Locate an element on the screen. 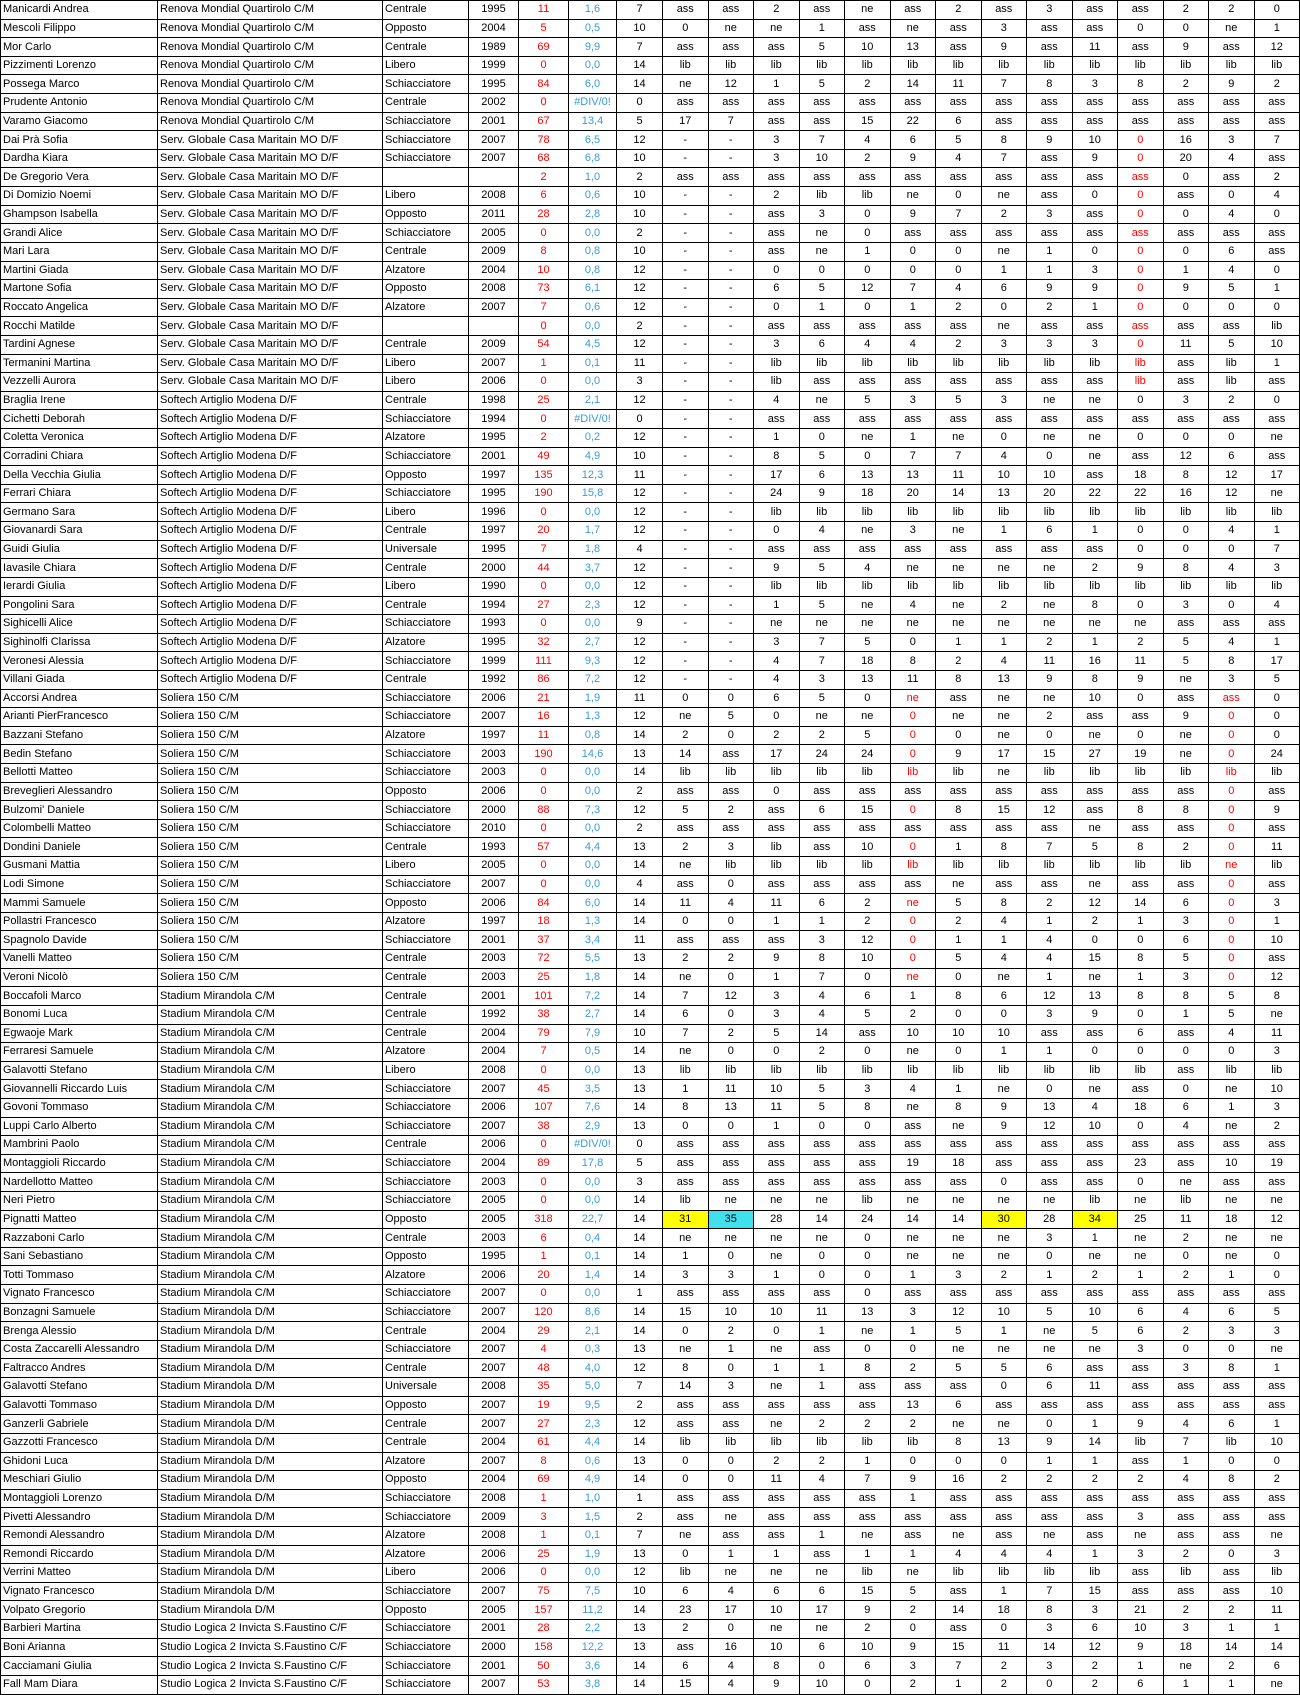 This screenshot has height=1695, width=1300. match-value-cell: 17 is located at coordinates (776, 475).